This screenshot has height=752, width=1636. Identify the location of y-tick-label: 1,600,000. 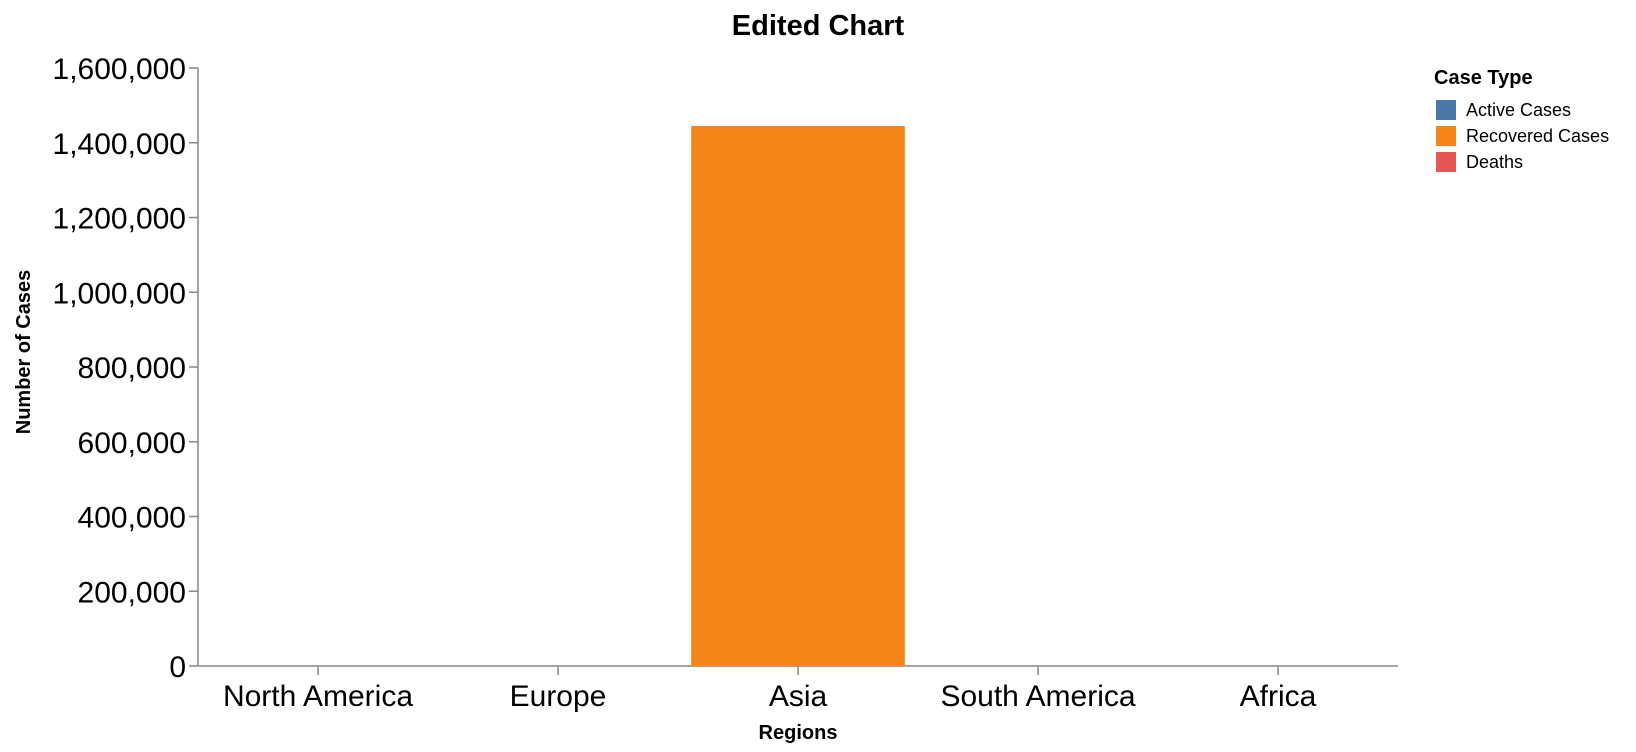
(119, 69).